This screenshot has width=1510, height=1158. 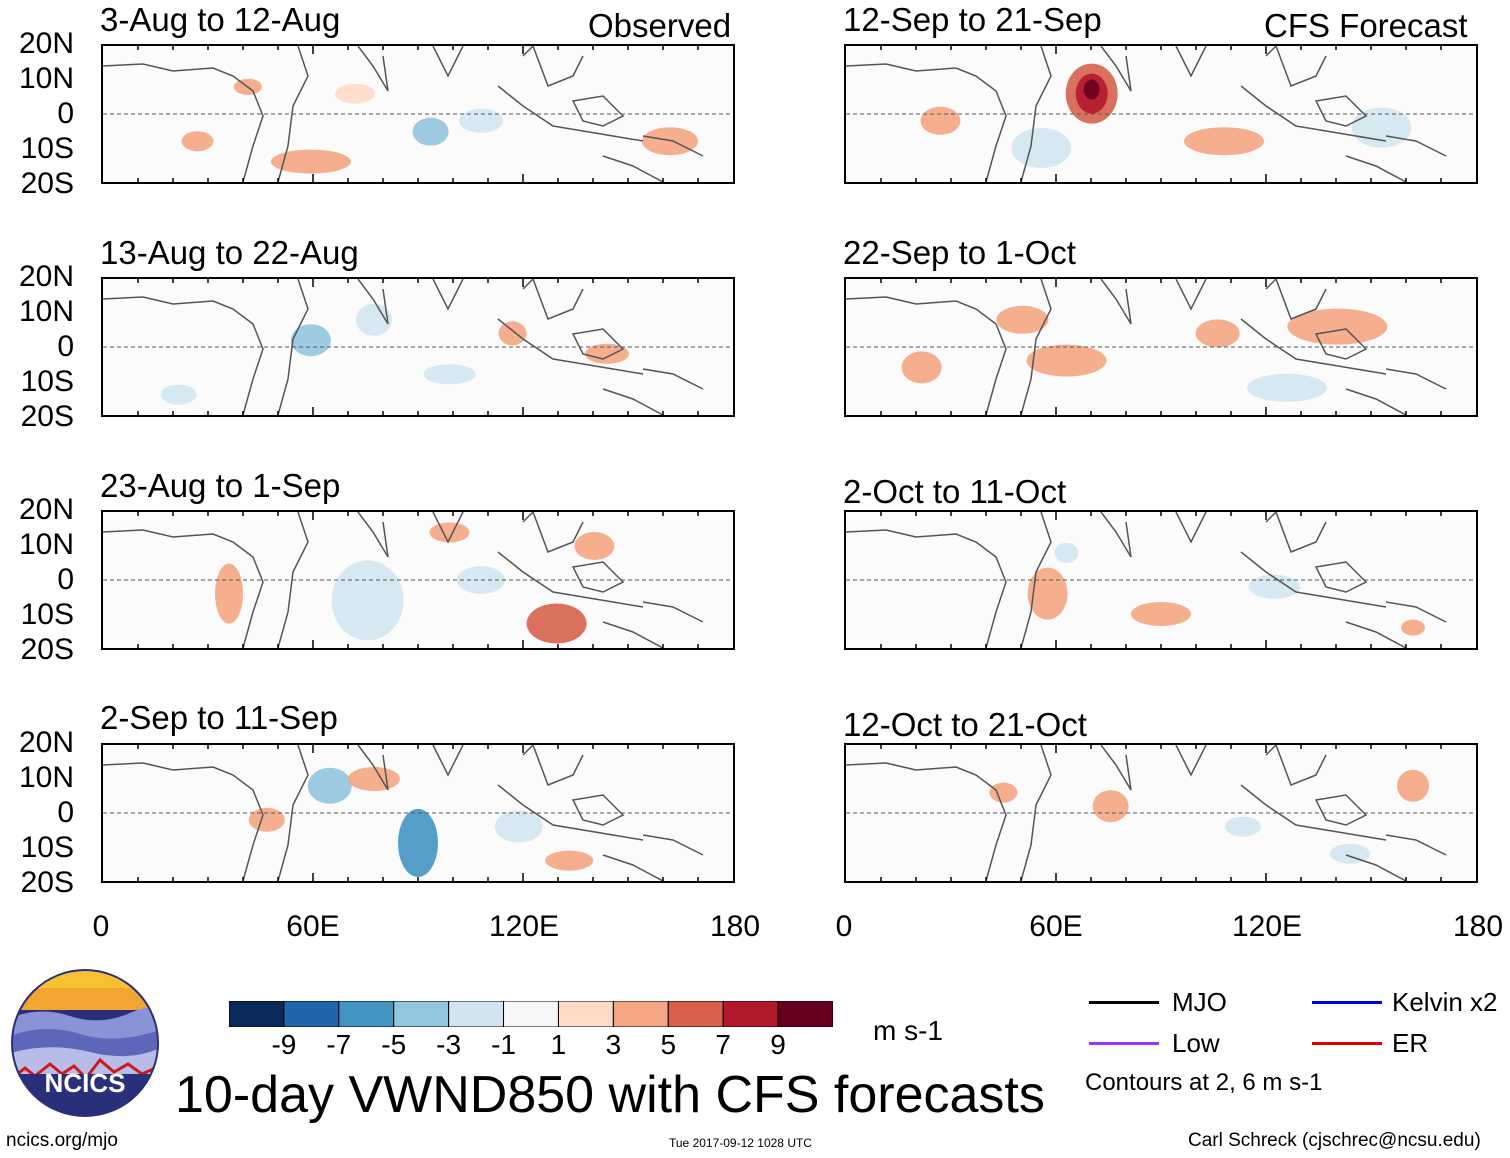 I want to click on footer-author: Carl Schreck (cjschrec@ncsu.edu), so click(x=1334, y=1140).